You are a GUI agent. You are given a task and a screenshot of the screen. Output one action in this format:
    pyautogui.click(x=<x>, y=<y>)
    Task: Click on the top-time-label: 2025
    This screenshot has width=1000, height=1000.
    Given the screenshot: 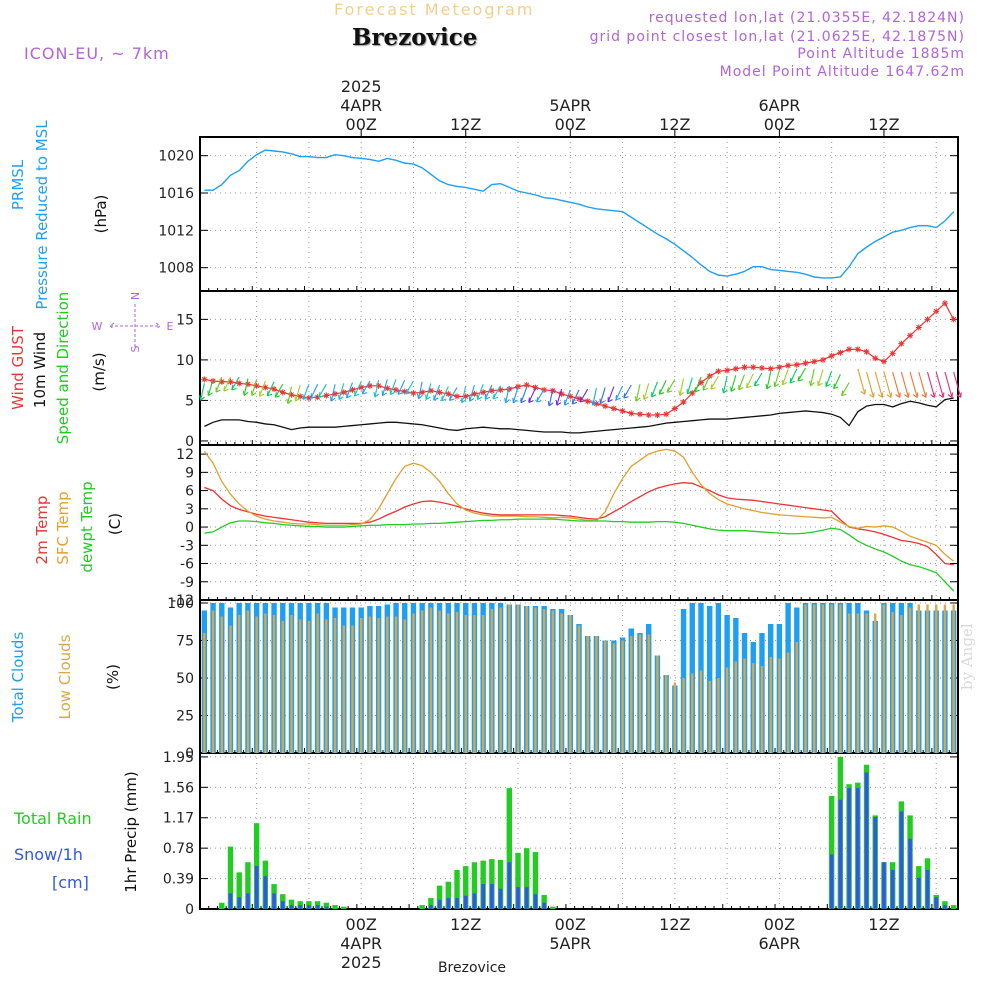 What is the action you would take?
    pyautogui.click(x=361, y=86)
    